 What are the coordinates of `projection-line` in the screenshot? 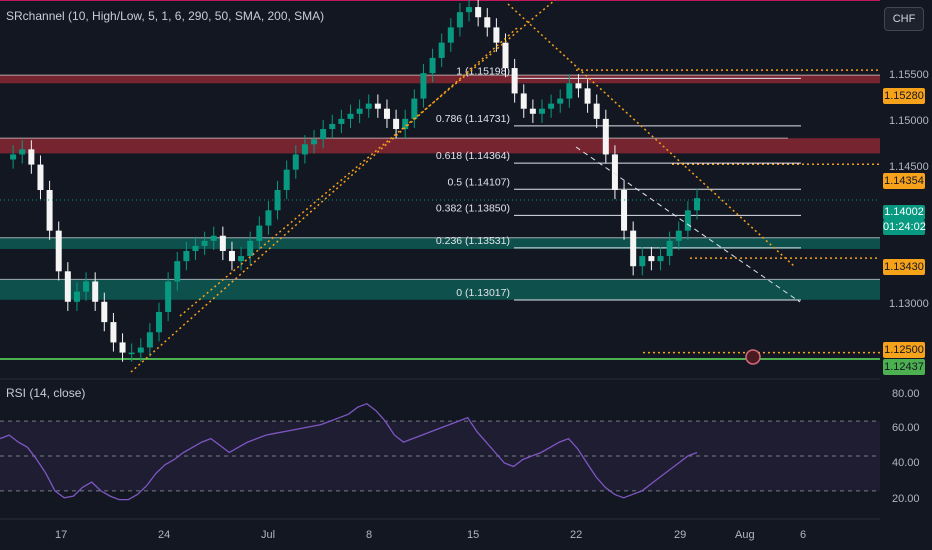 It's located at (688, 224).